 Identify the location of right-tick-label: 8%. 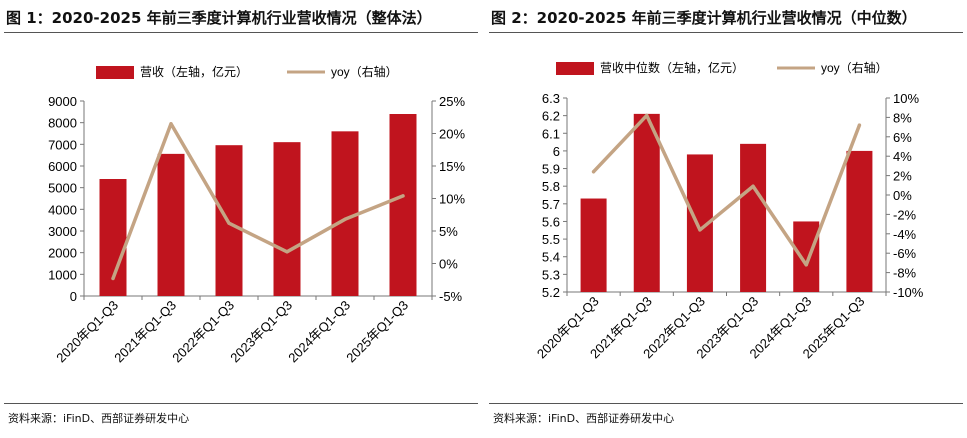
(902, 117).